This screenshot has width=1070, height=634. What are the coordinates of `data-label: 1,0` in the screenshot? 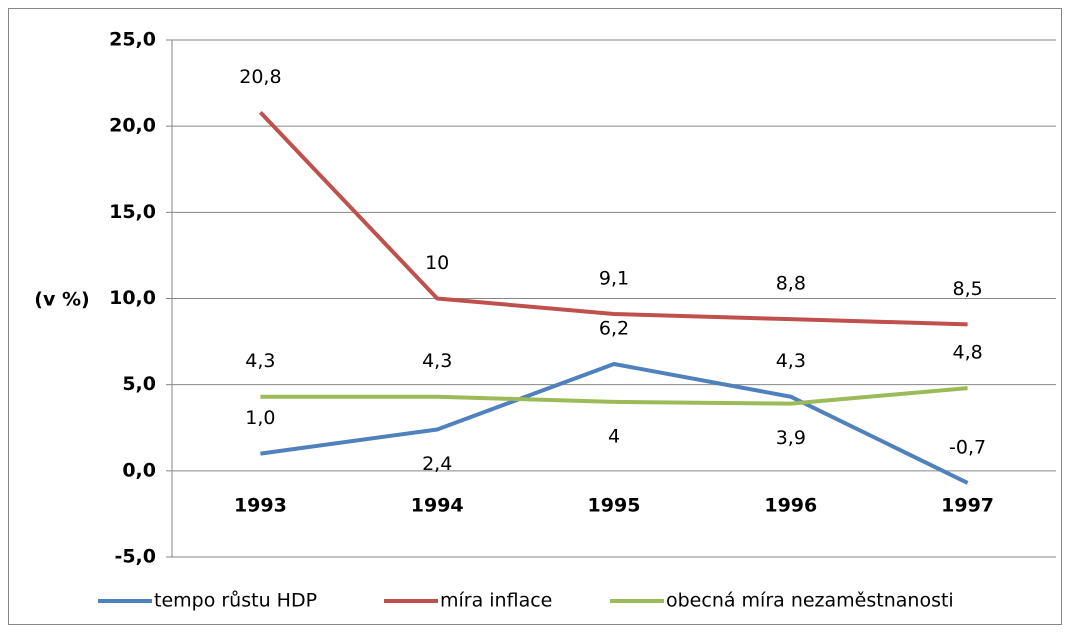 It's located at (260, 418).